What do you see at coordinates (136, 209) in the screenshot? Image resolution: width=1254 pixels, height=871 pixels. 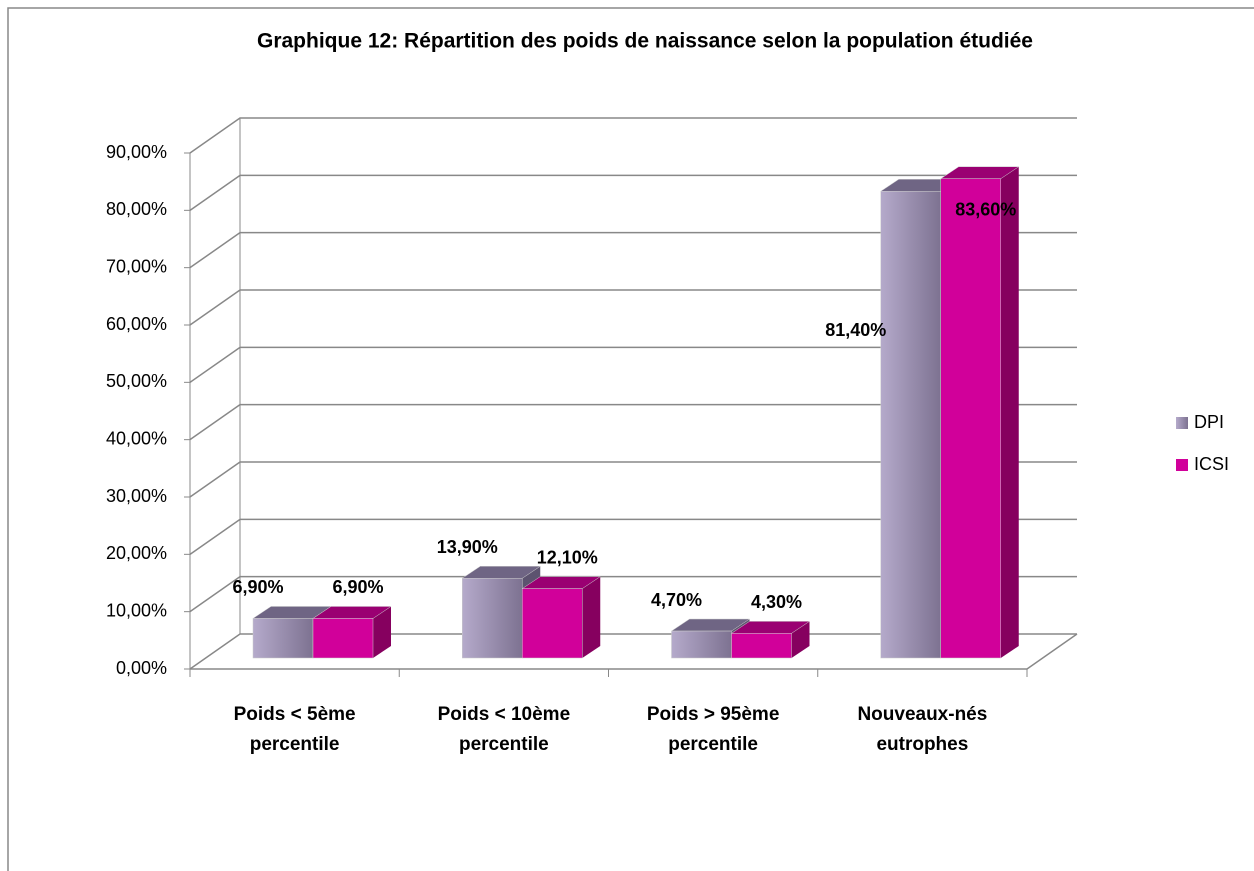 I see `y-tick-label: 80,00%` at bounding box center [136, 209].